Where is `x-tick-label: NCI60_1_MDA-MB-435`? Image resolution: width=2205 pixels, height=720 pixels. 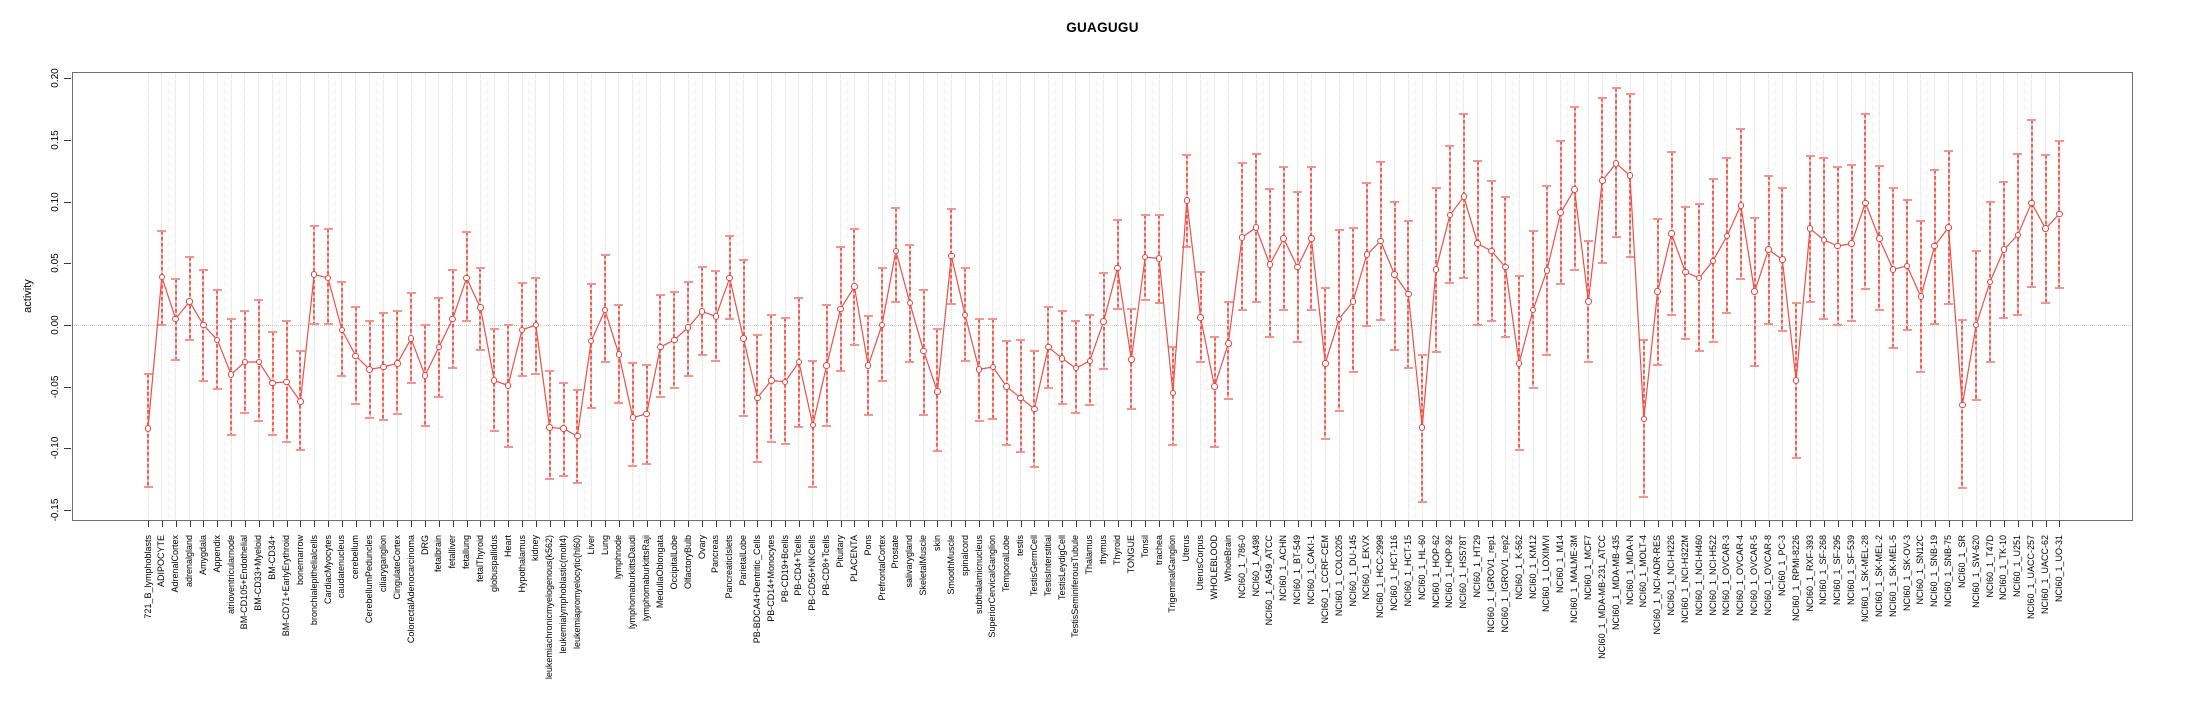
x-tick-label: NCI60_1_MDA-MB-435 is located at coordinates (1615, 583).